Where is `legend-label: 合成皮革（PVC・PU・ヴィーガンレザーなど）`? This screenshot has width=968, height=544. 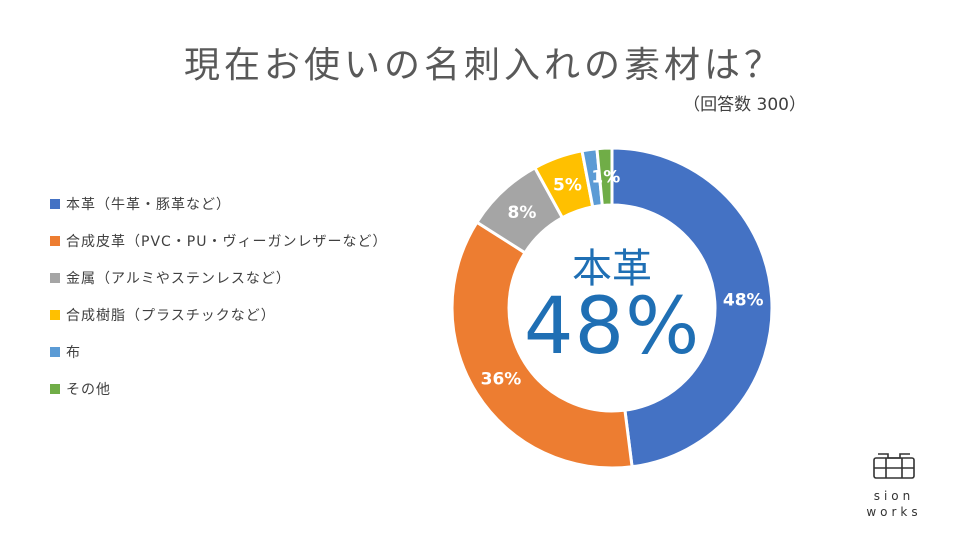
legend-label: 合成皮革（PVC・PU・ヴィーガンレザーなど） is located at coordinates (227, 241).